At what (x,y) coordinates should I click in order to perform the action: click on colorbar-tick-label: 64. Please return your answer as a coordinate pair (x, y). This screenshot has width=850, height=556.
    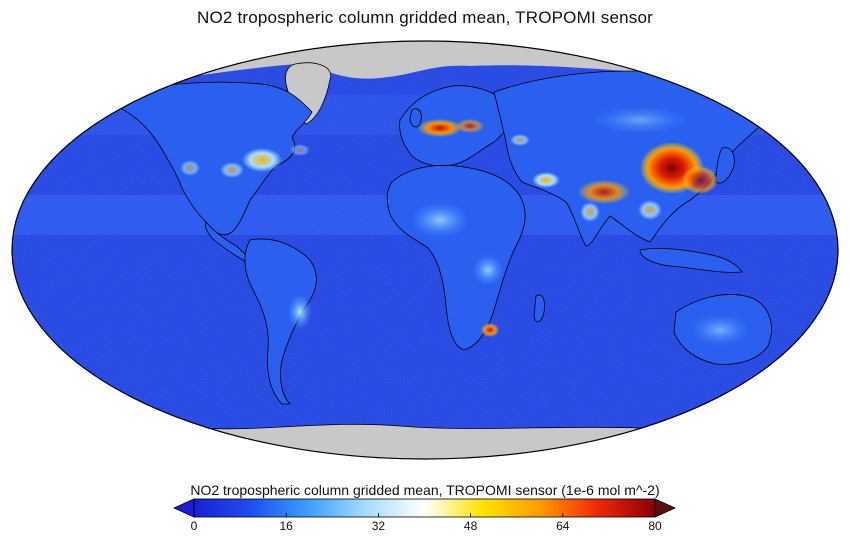
    Looking at the image, I should click on (563, 526).